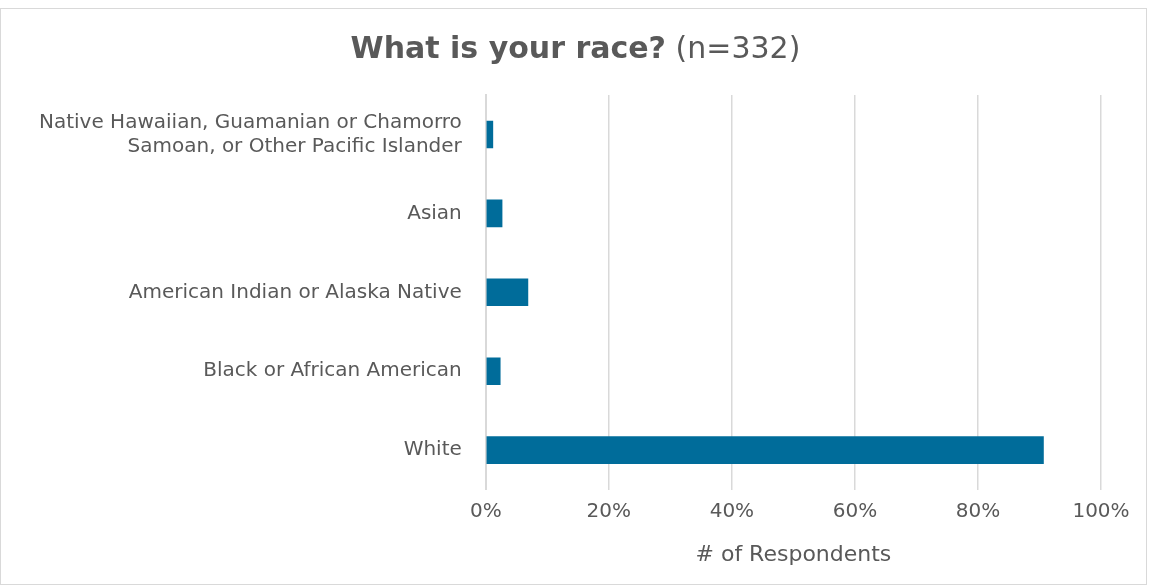 This screenshot has width=1151, height=587. I want to click on y-tick-label: American Indian or Alaska Native, so click(295, 290).